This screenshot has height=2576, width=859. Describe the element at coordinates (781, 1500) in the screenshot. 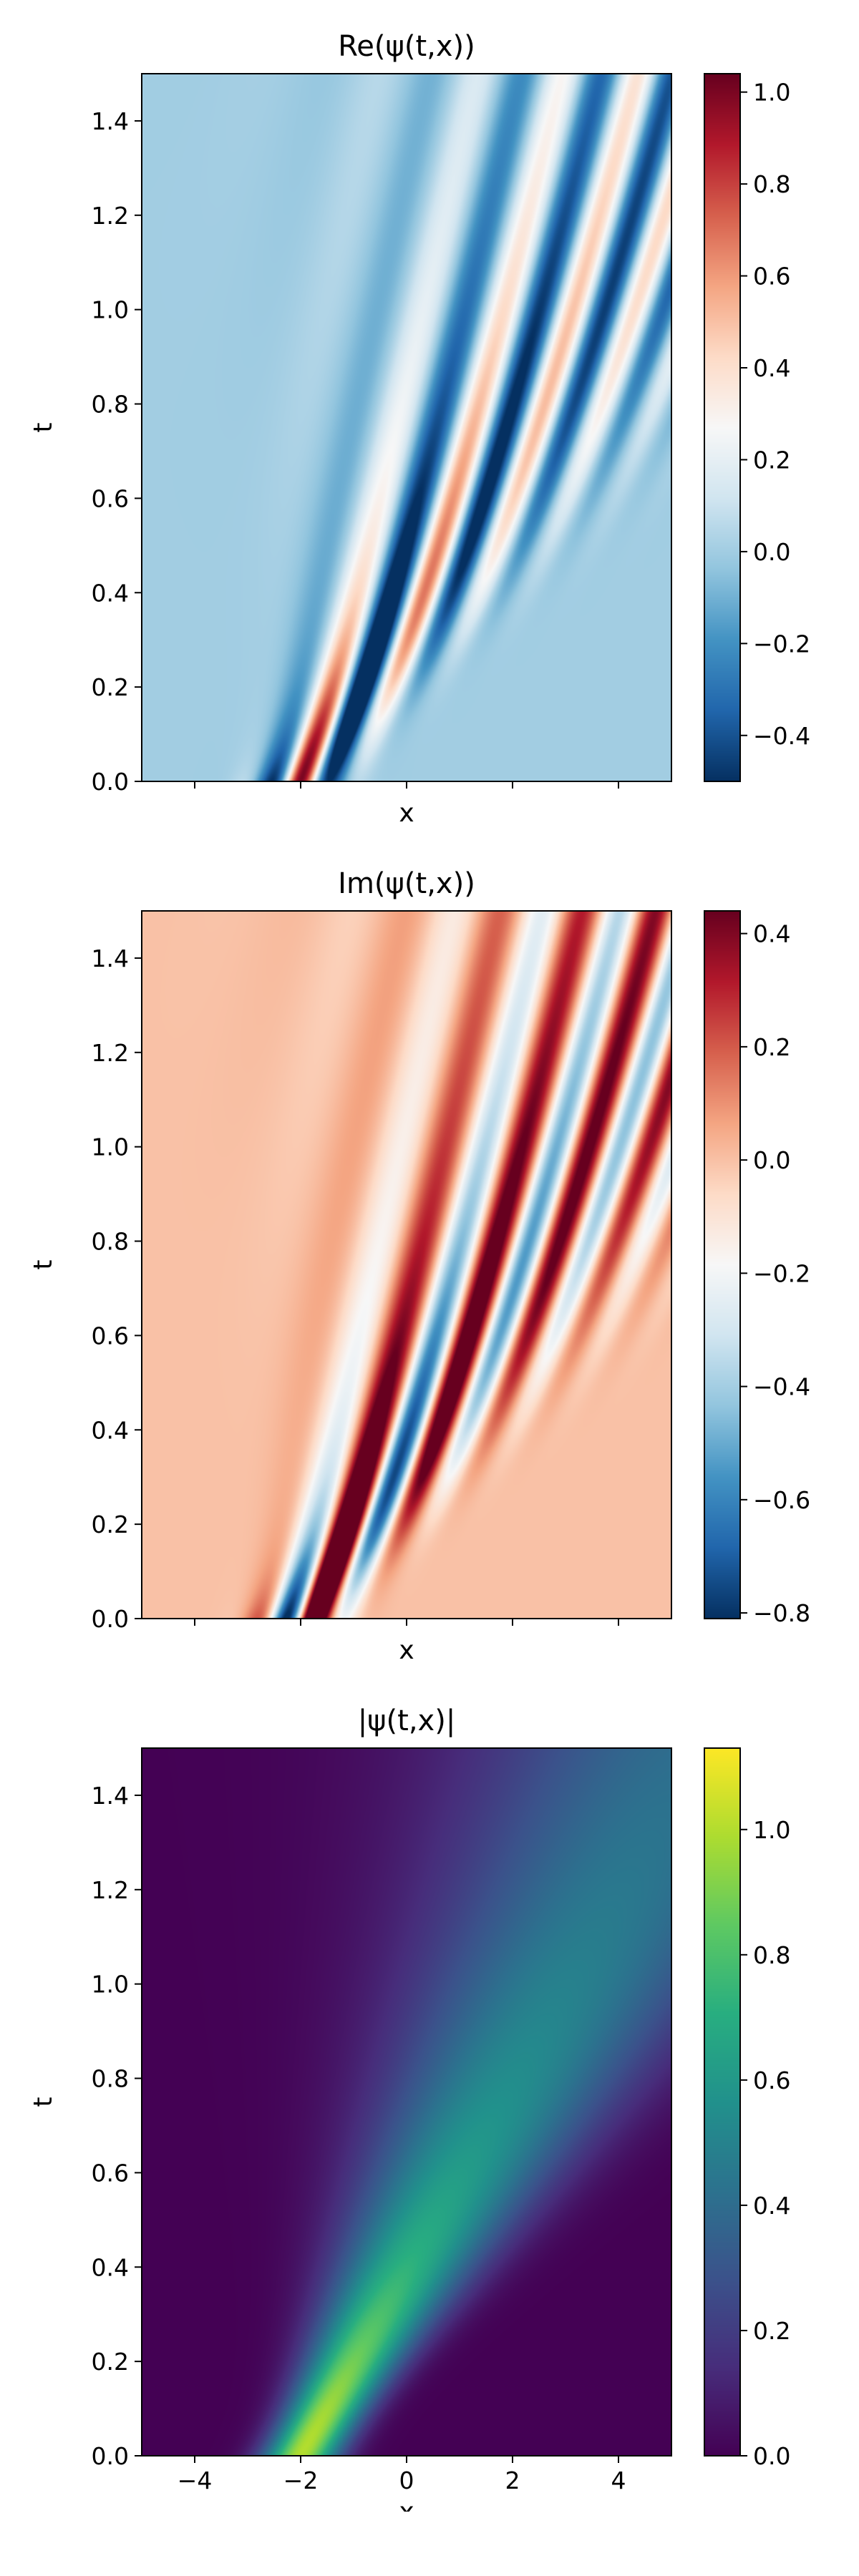

I see `colorbar-tick-label: −0.6` at that location.